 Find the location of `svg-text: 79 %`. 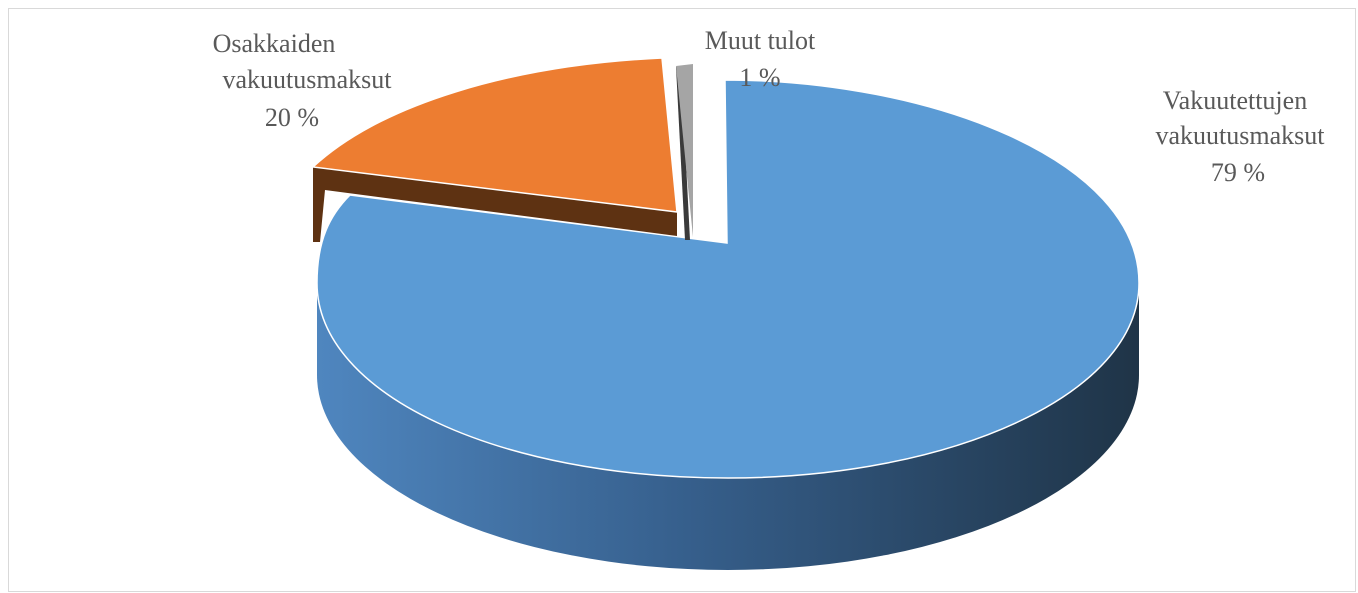

svg-text: 79 % is located at coordinates (1238, 172).